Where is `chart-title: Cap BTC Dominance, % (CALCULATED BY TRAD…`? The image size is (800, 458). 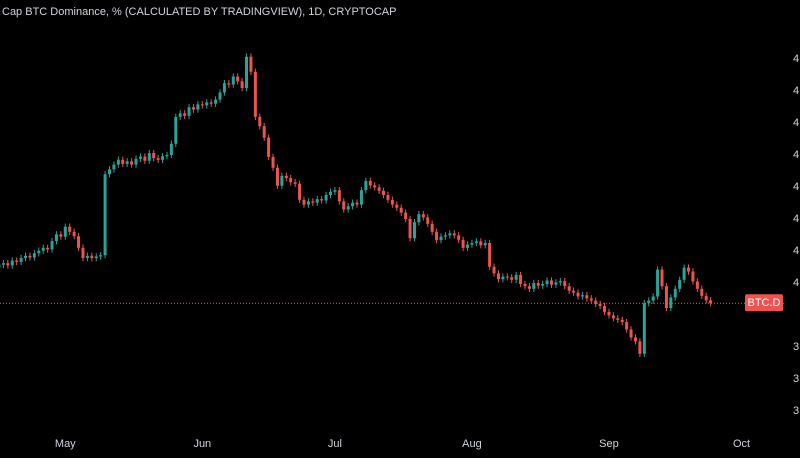
chart-title: Cap BTC Dominance, % (CALCULATED BY TRAD… is located at coordinates (199, 12).